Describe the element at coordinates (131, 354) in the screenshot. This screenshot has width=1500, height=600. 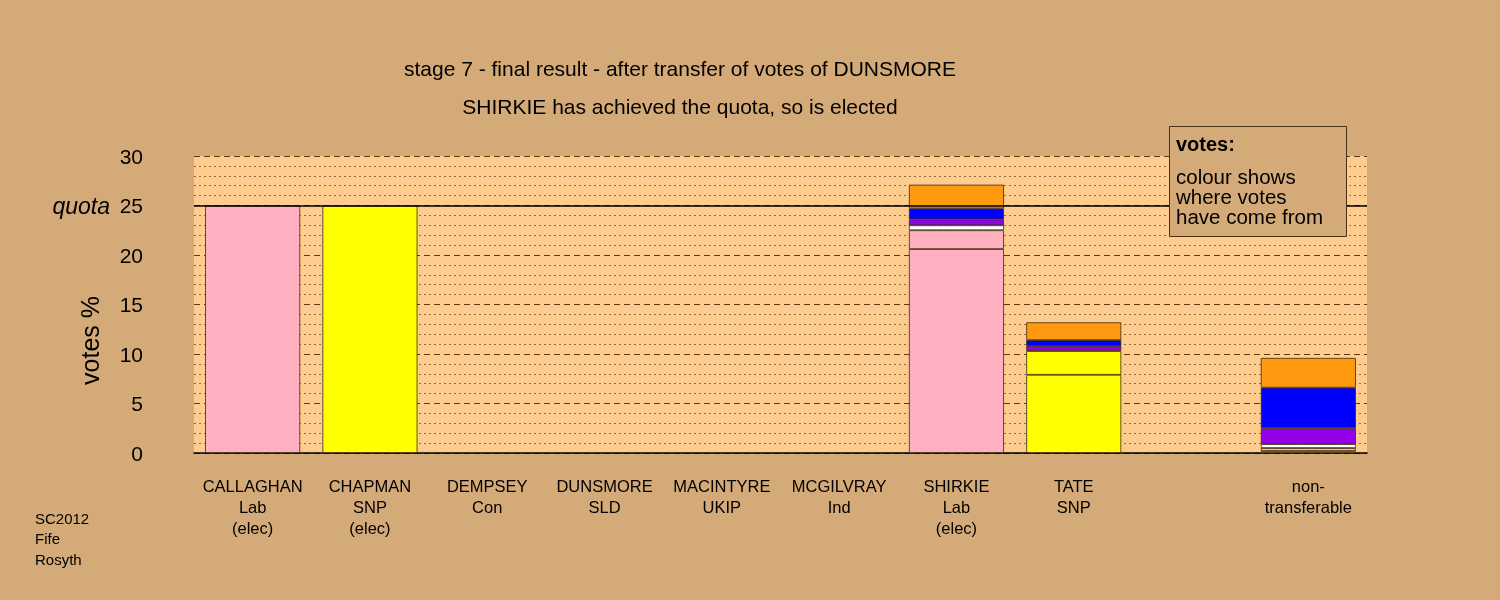
I see `y-tick-label: 10` at that location.